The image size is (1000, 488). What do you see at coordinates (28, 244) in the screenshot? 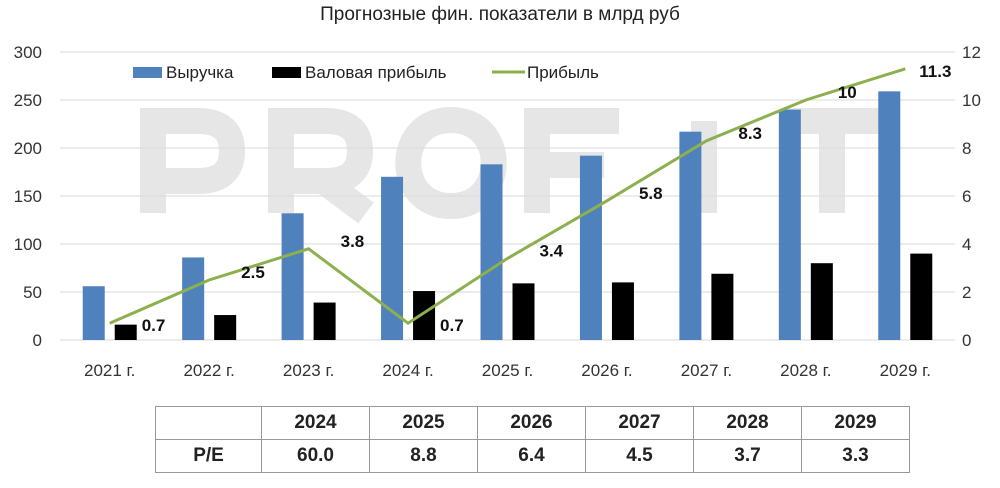
I see `y-left-tick-label: 100` at bounding box center [28, 244].